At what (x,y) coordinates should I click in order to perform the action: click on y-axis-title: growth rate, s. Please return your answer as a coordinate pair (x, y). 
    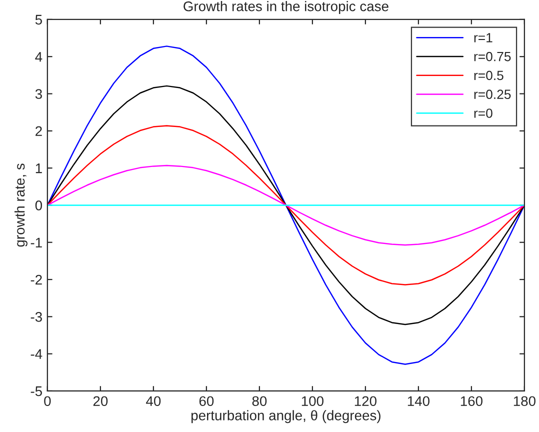
    Looking at the image, I should click on (21, 205).